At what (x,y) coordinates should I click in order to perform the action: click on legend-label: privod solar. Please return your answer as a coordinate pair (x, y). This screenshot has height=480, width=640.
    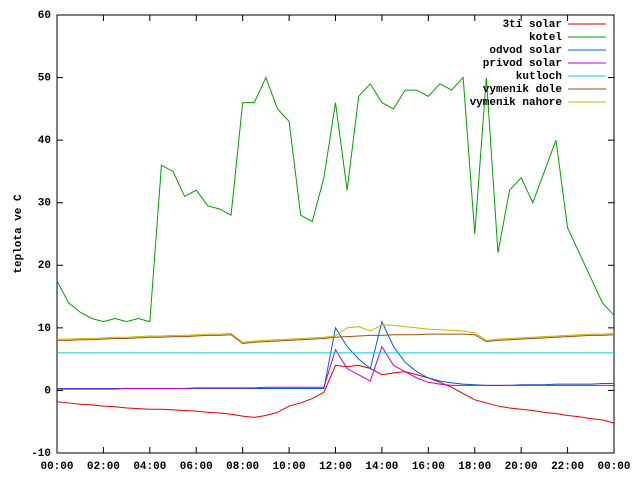
    Looking at the image, I should click on (522, 64).